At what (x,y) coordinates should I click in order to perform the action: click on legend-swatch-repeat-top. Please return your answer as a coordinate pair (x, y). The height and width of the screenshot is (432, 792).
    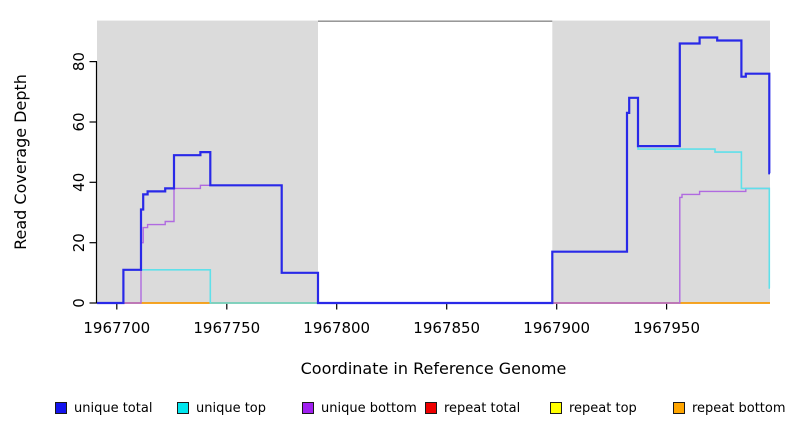
    Looking at the image, I should click on (556, 408).